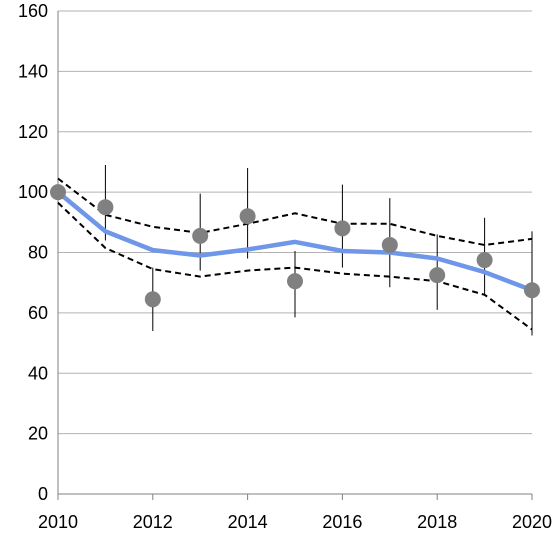 Image resolution: width=558 pixels, height=533 pixels. Describe the element at coordinates (105, 207) in the screenshot. I see `data-point-2011` at that location.